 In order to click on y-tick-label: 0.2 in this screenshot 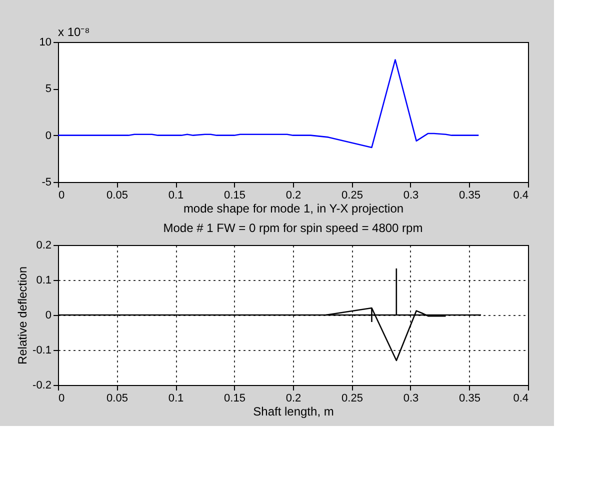, I will do `click(44, 246)`.